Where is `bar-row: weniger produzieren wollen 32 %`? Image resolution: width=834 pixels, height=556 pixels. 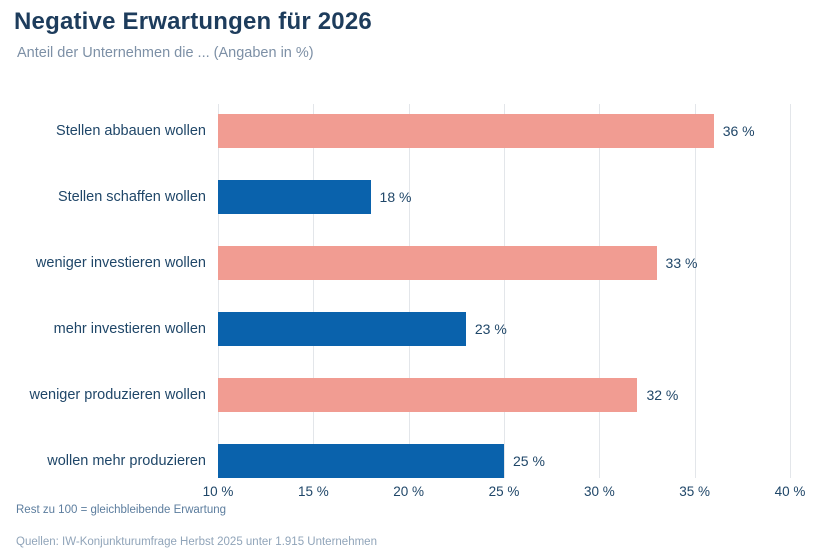 bar-row: weniger produzieren wollen 32 % is located at coordinates (409, 395).